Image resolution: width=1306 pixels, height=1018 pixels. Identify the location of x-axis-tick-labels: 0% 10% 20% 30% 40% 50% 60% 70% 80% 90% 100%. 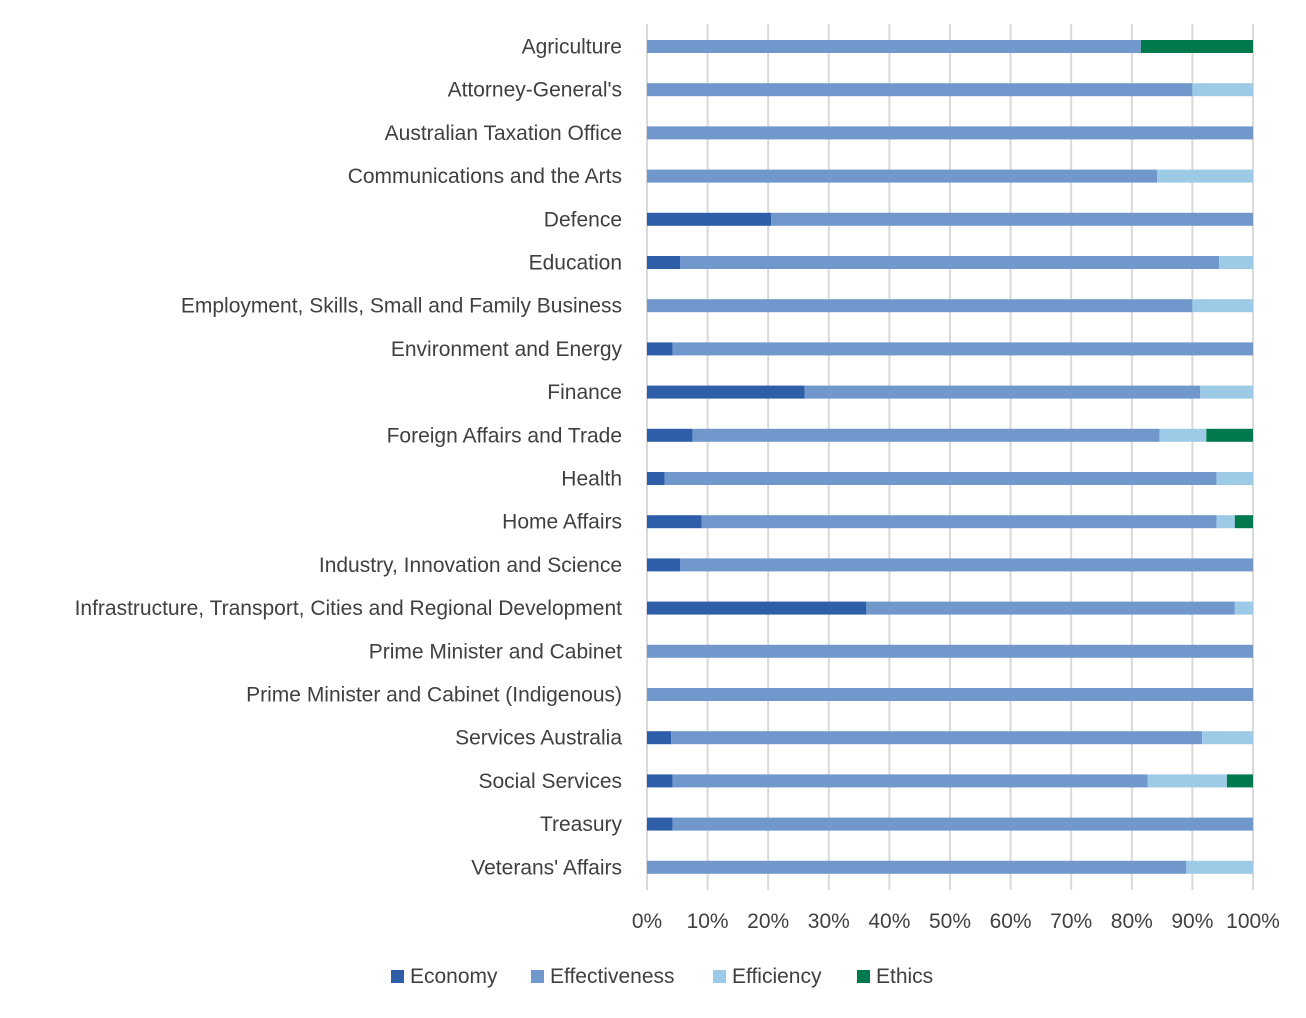
(956, 921).